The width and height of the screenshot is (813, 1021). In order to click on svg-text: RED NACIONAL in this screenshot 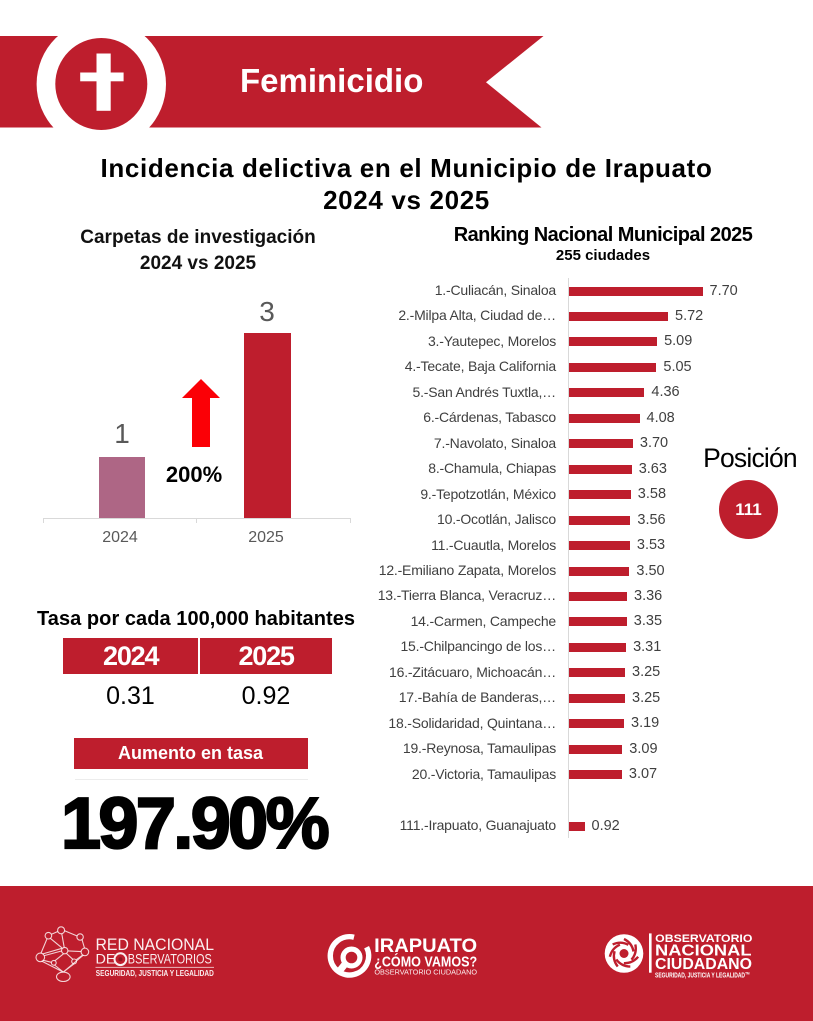, I will do `click(155, 944)`.